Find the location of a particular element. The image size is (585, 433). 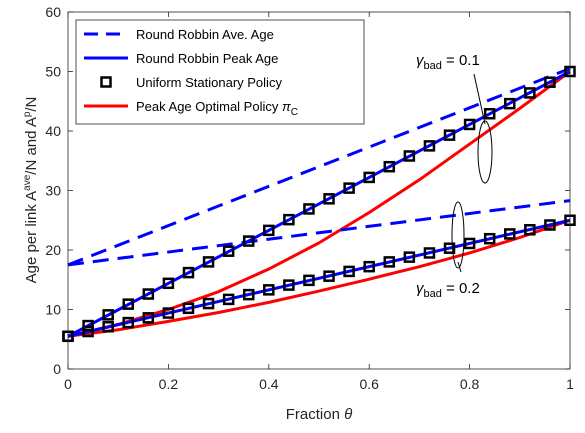

annotation-gamma-0-2: γbad = 0.2 is located at coordinates (448, 250).